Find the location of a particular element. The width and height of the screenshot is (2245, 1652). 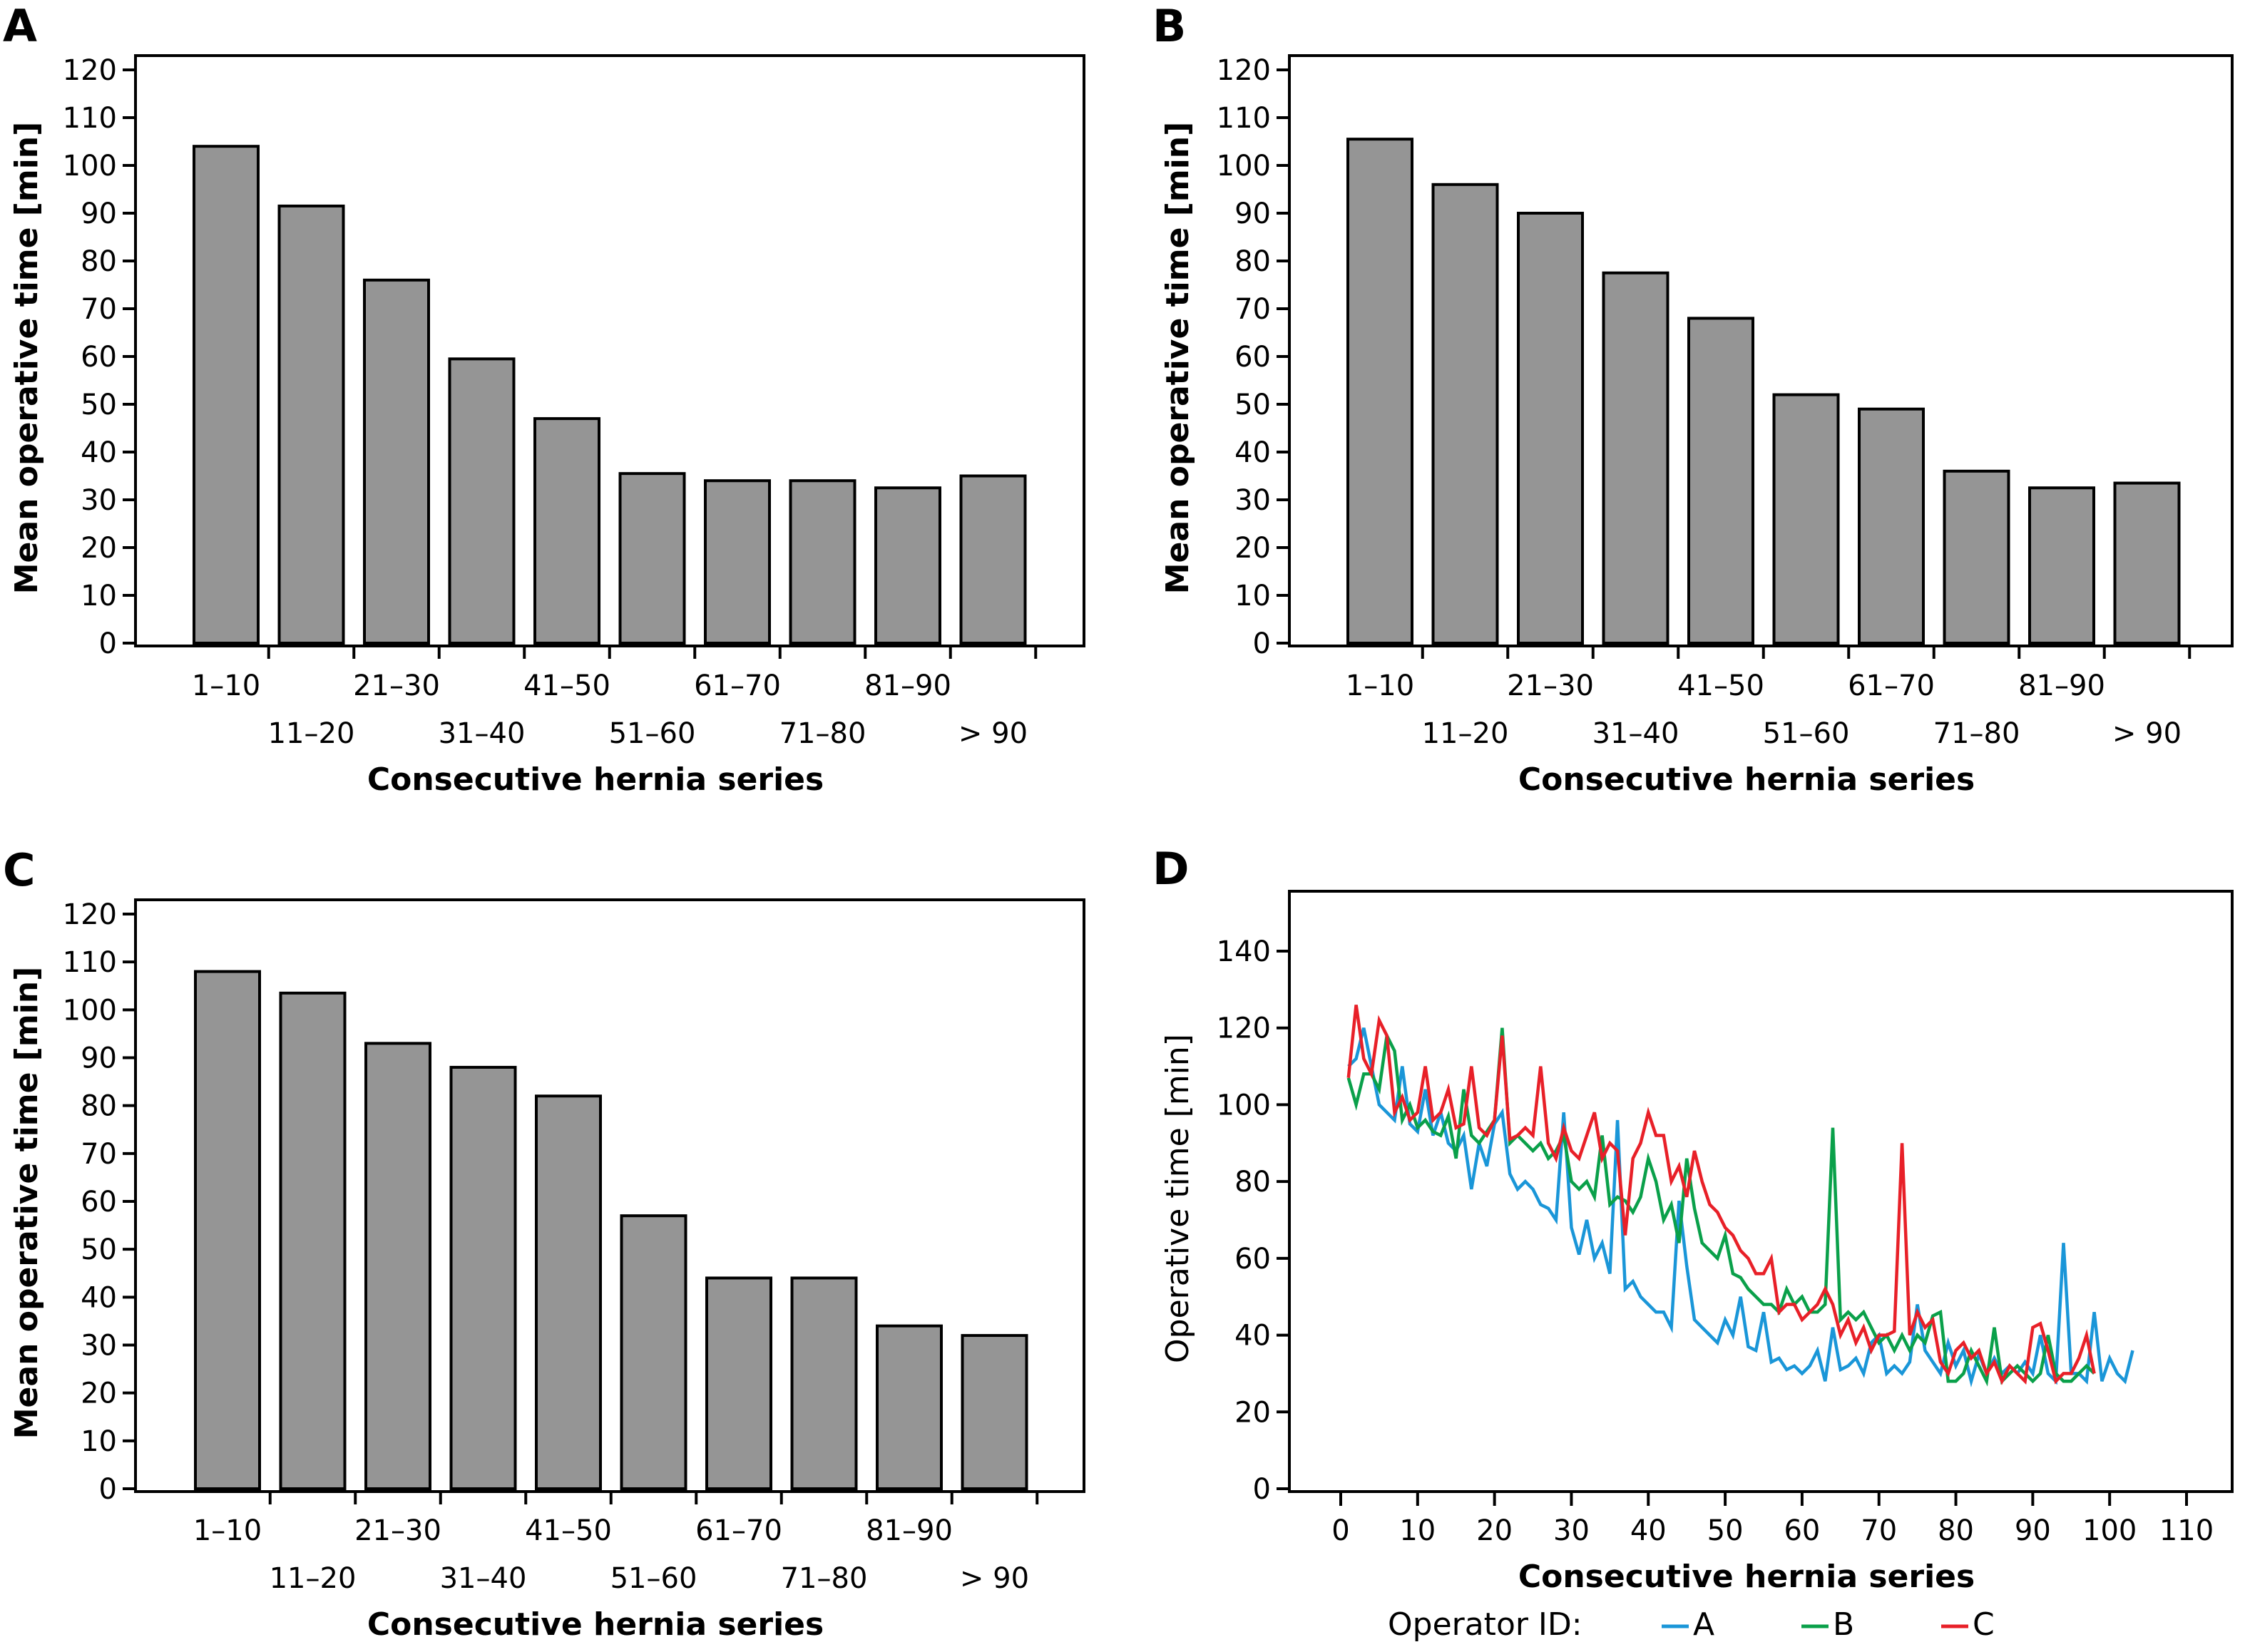

x-tick-label: 10 is located at coordinates (1418, 1530).